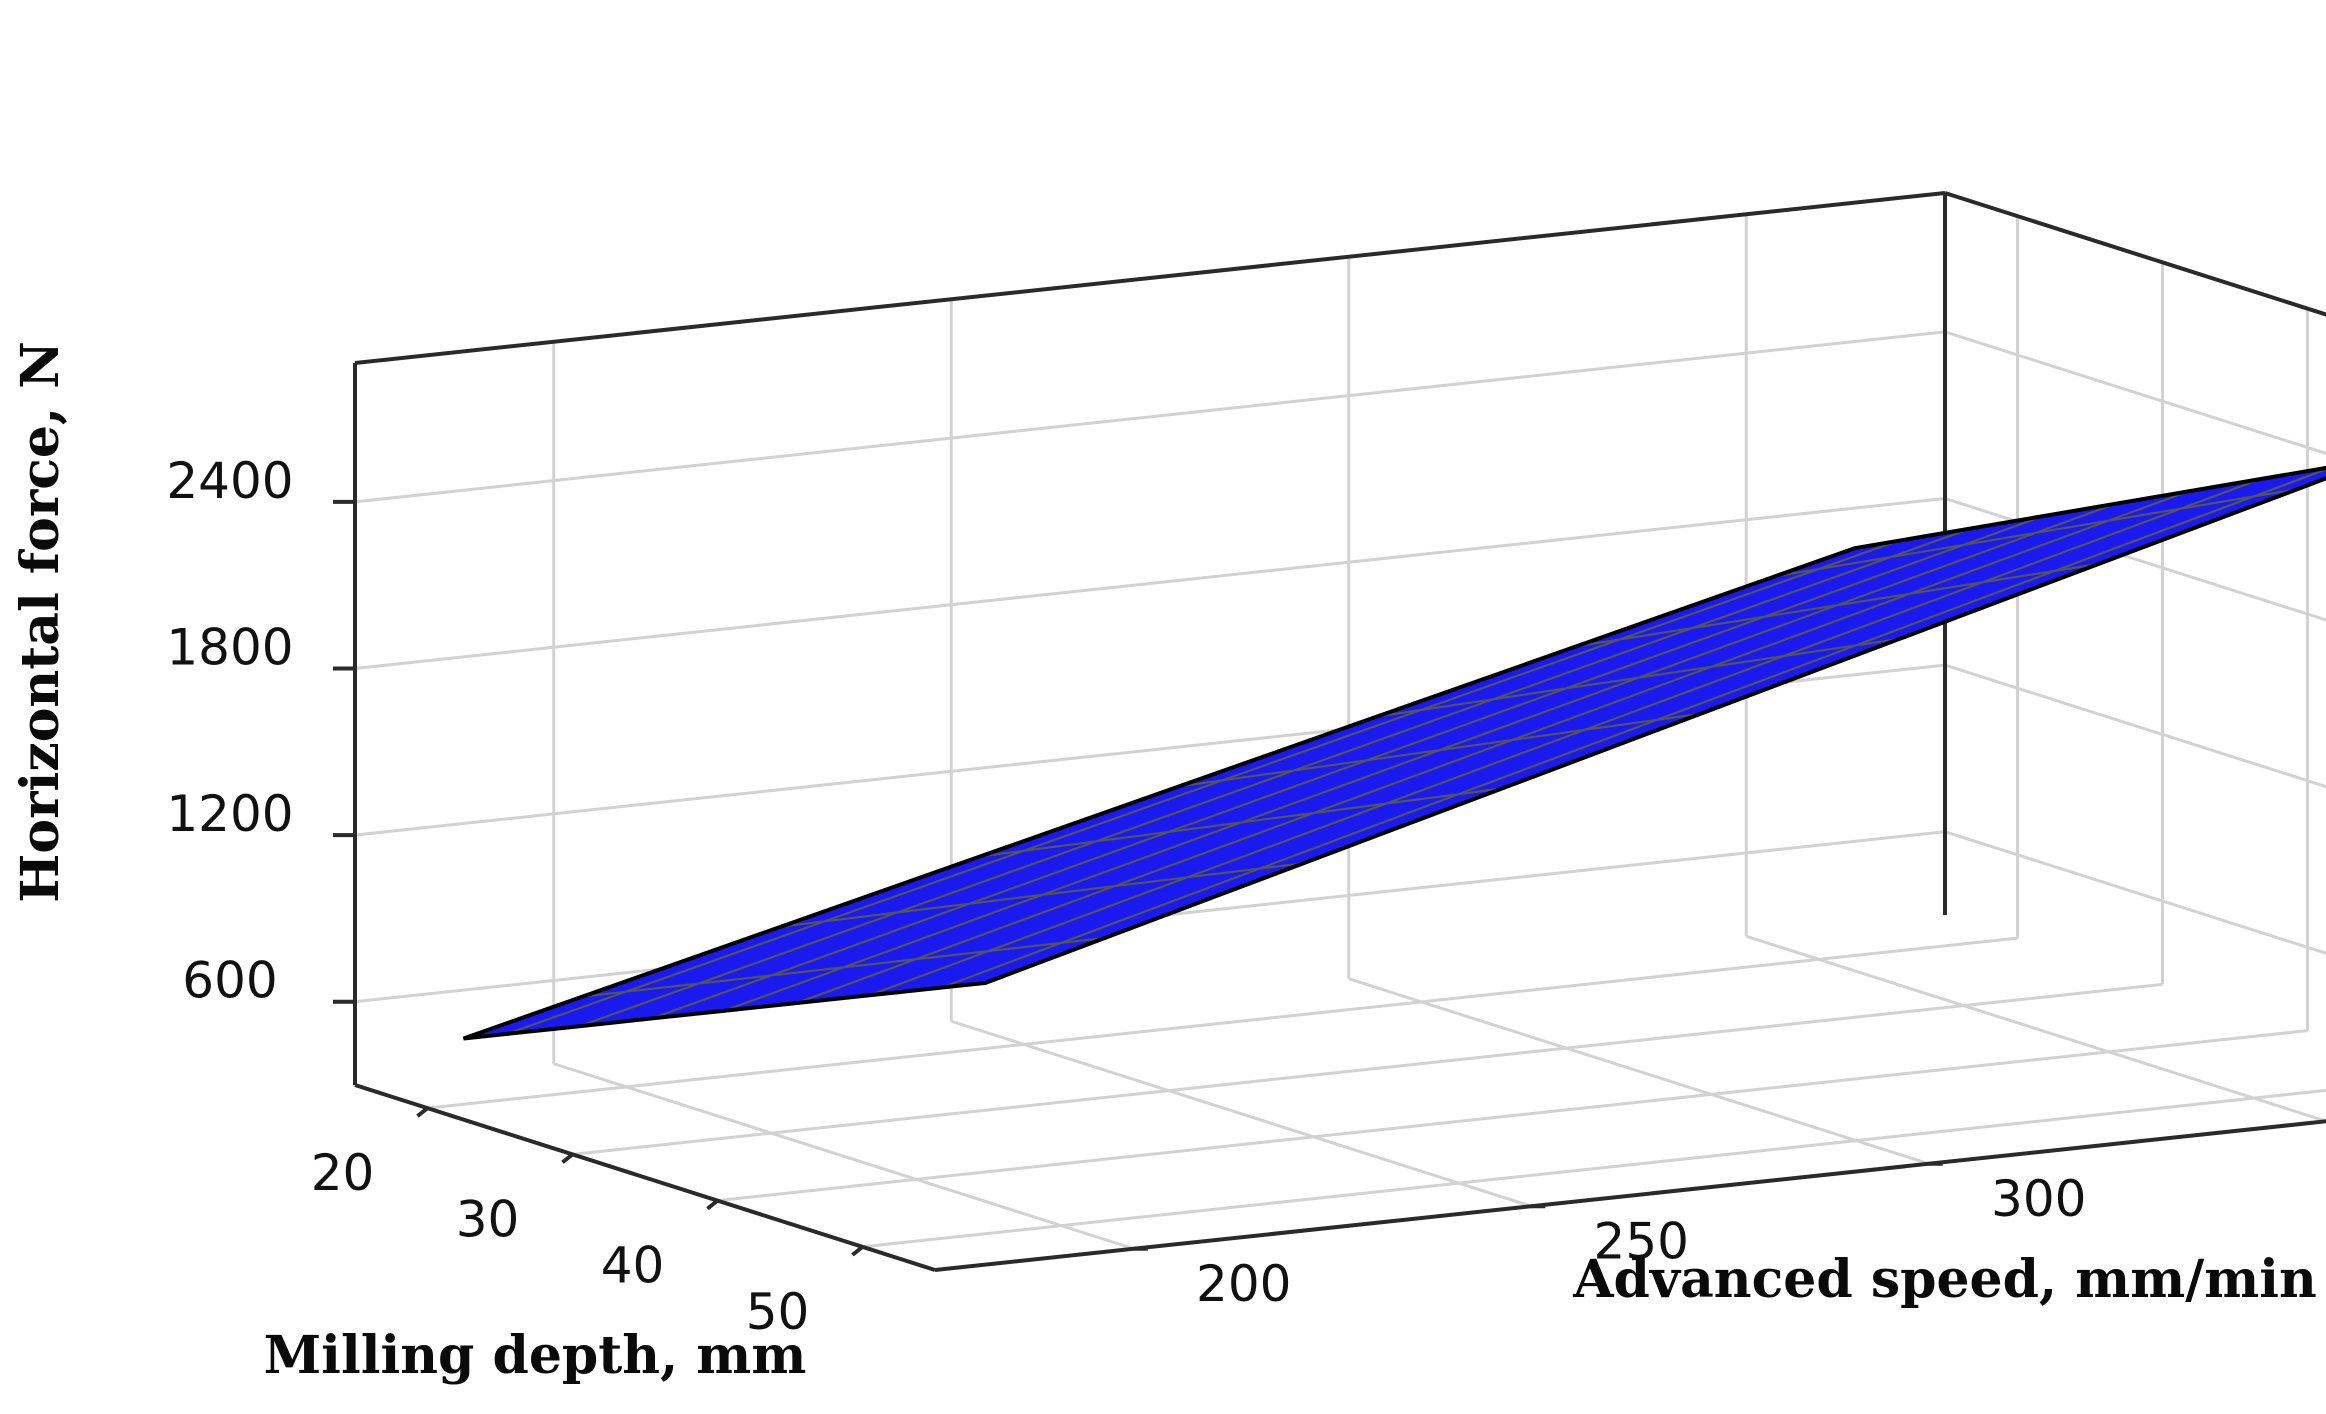 This screenshot has width=2326, height=1414. Describe the element at coordinates (1243, 1284) in the screenshot. I see `y-tick-label: 200` at that location.